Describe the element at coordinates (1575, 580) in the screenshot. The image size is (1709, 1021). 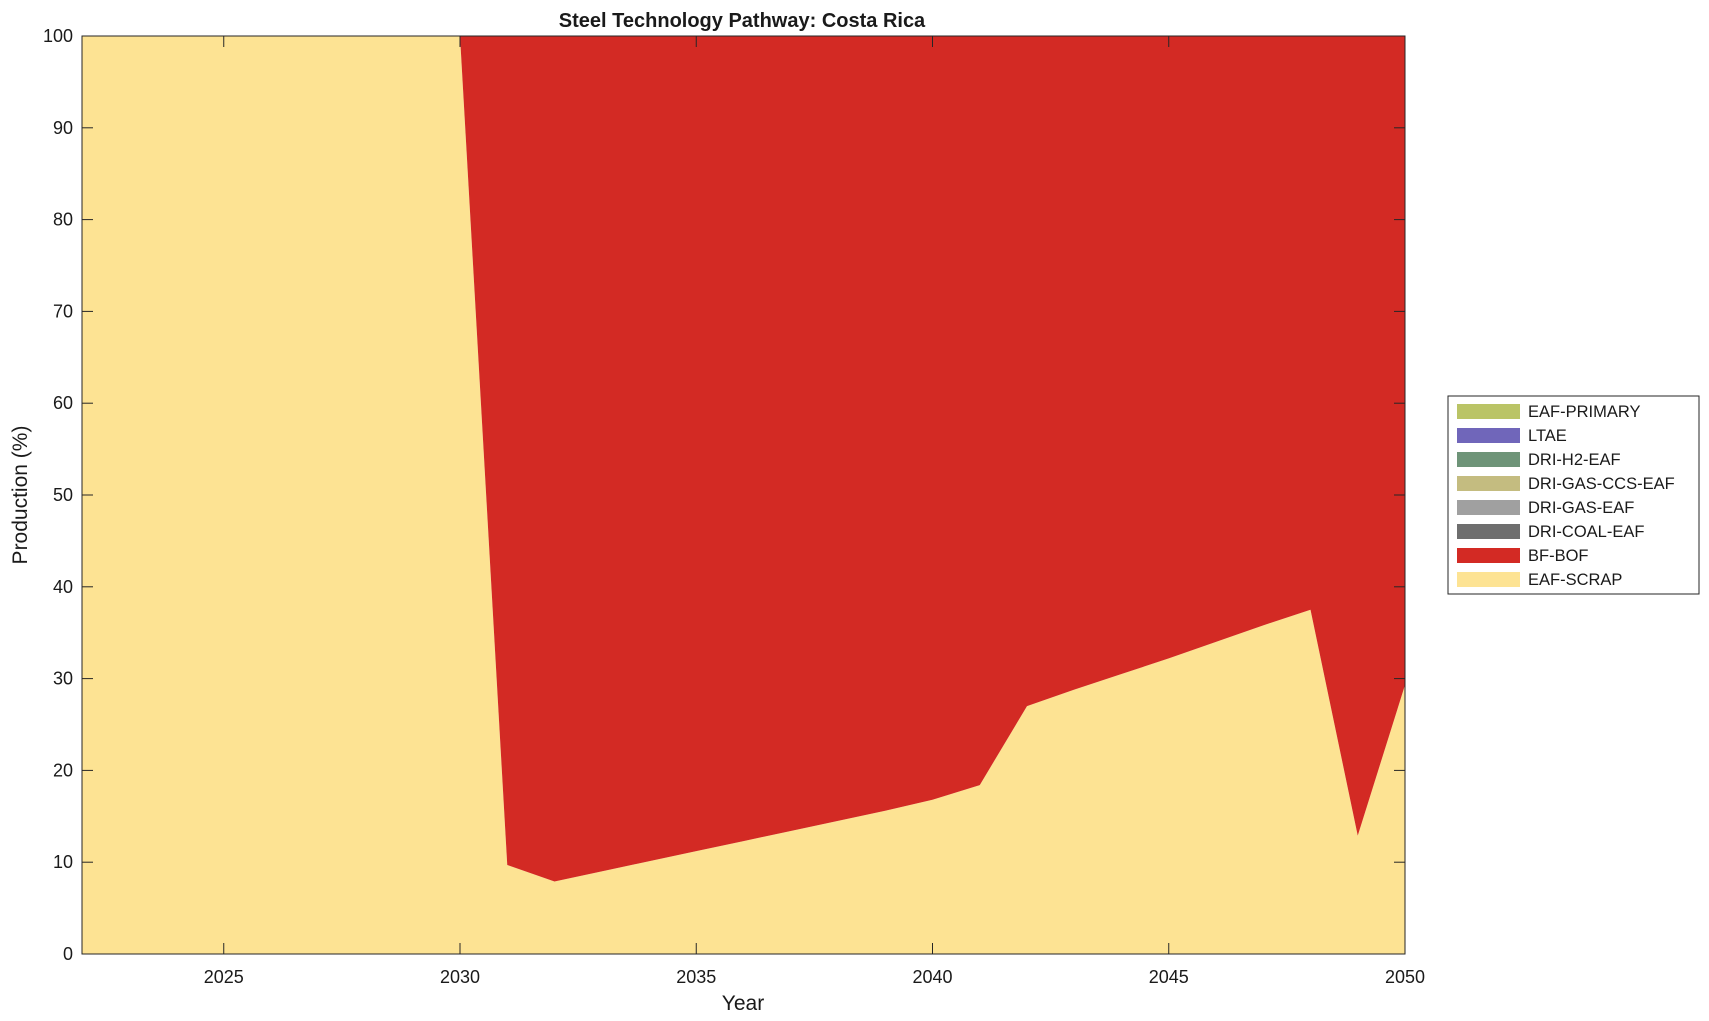
I see `legend-label-eaf-scrap: EAF-SCRAP` at that location.